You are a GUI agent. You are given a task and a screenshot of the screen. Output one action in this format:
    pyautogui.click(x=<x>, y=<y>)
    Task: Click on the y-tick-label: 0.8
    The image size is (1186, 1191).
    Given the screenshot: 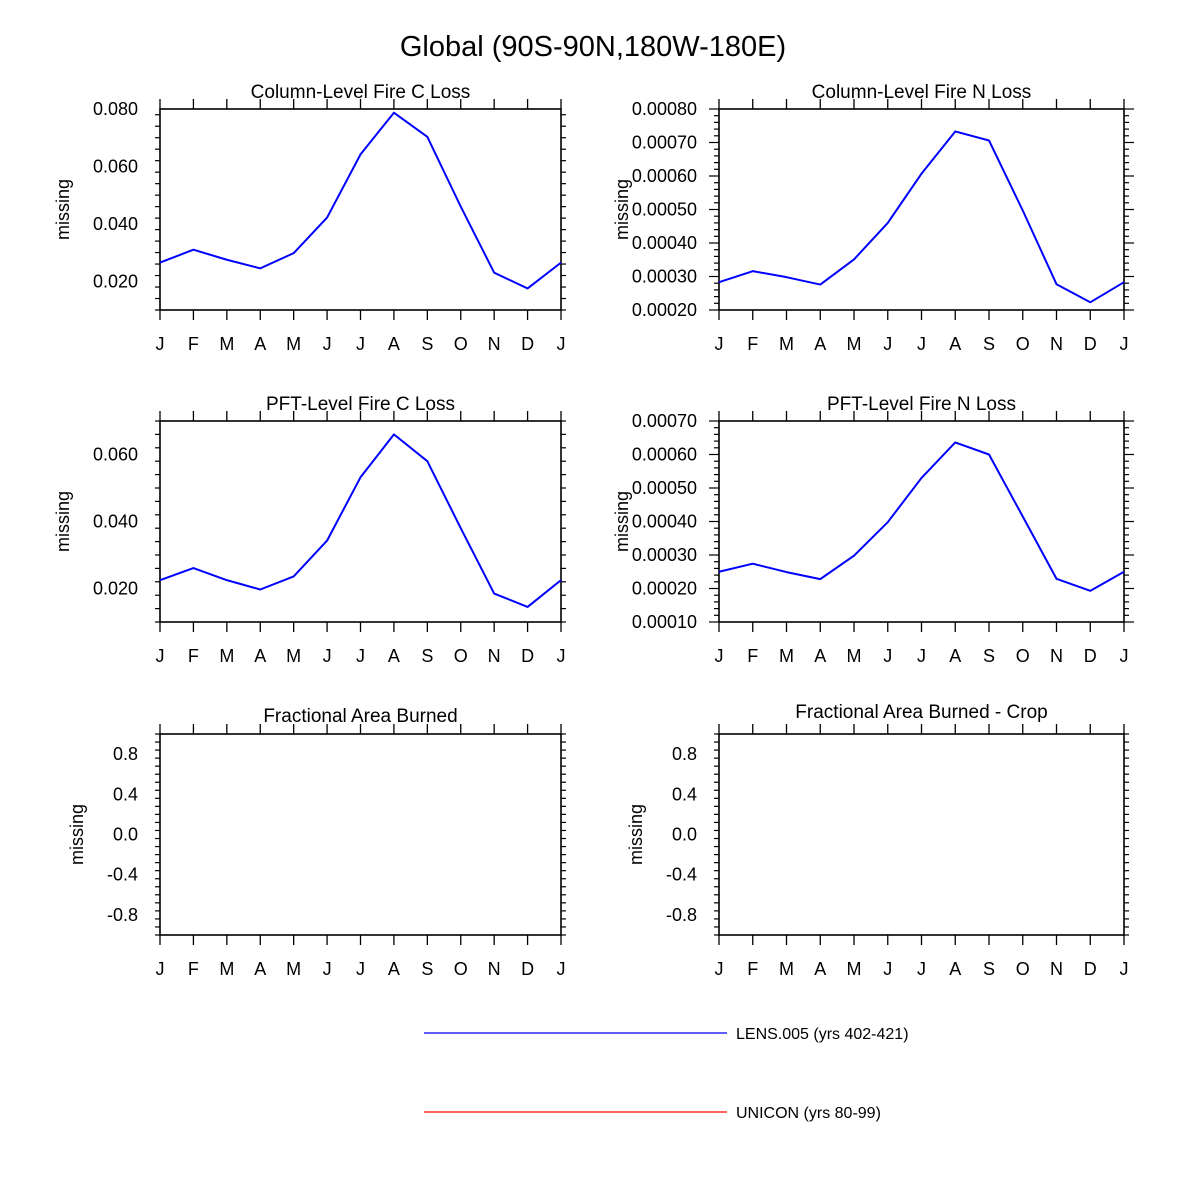 What is the action you would take?
    pyautogui.click(x=684, y=754)
    